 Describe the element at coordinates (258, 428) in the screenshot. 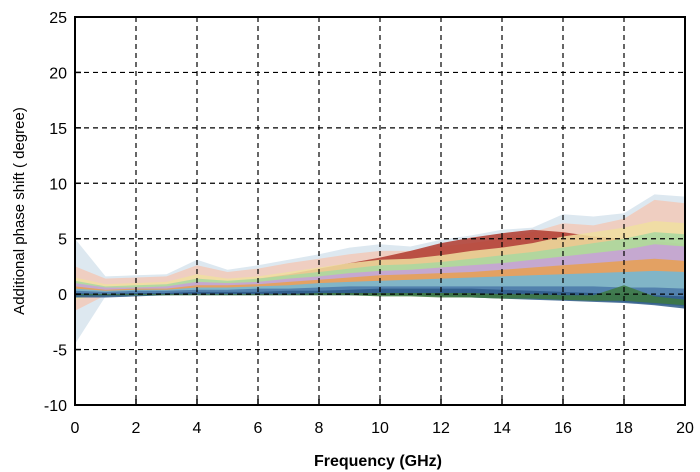

I see `x-tick-label: 6` at that location.